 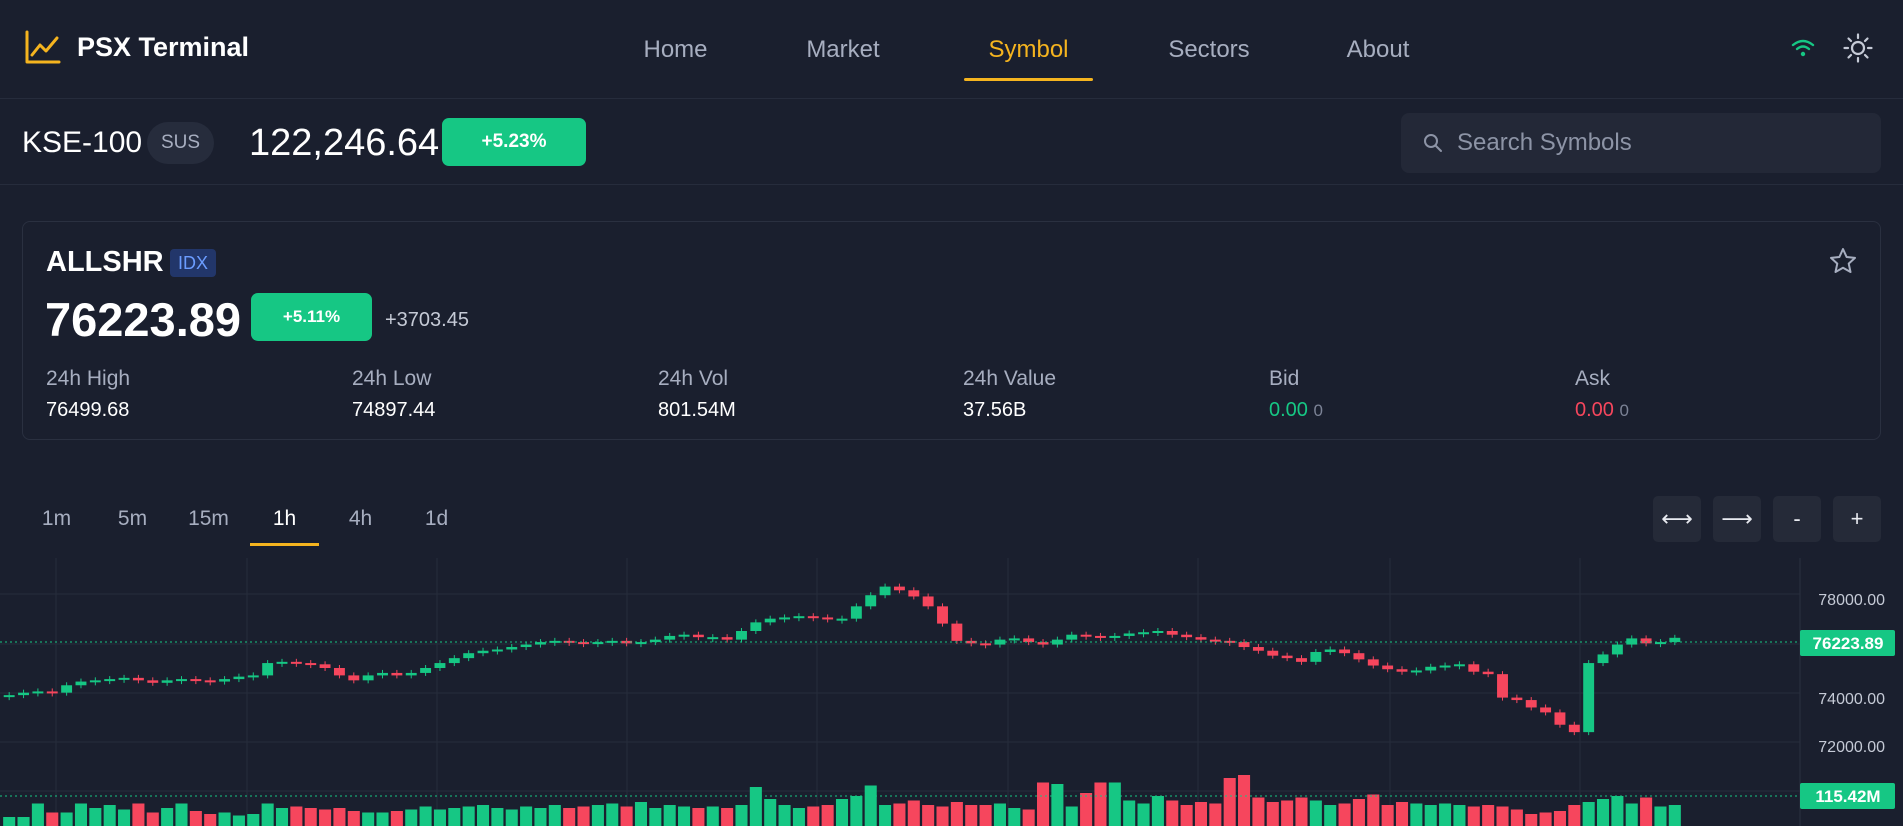 What do you see at coordinates (1378, 49) in the screenshot?
I see `nav-about: About` at bounding box center [1378, 49].